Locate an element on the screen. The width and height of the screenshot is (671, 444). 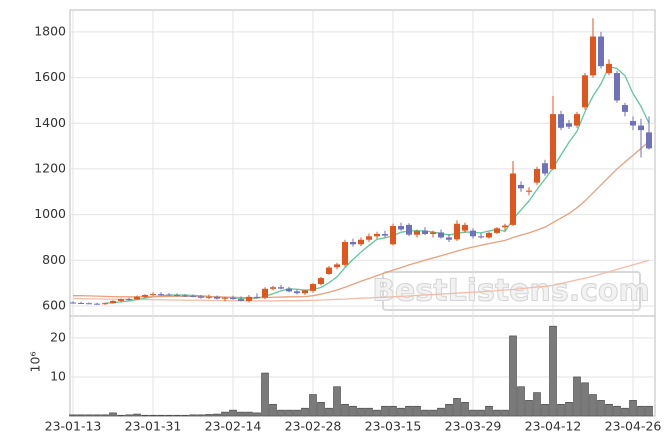
x-tick-label: 23-02-14 is located at coordinates (233, 426).